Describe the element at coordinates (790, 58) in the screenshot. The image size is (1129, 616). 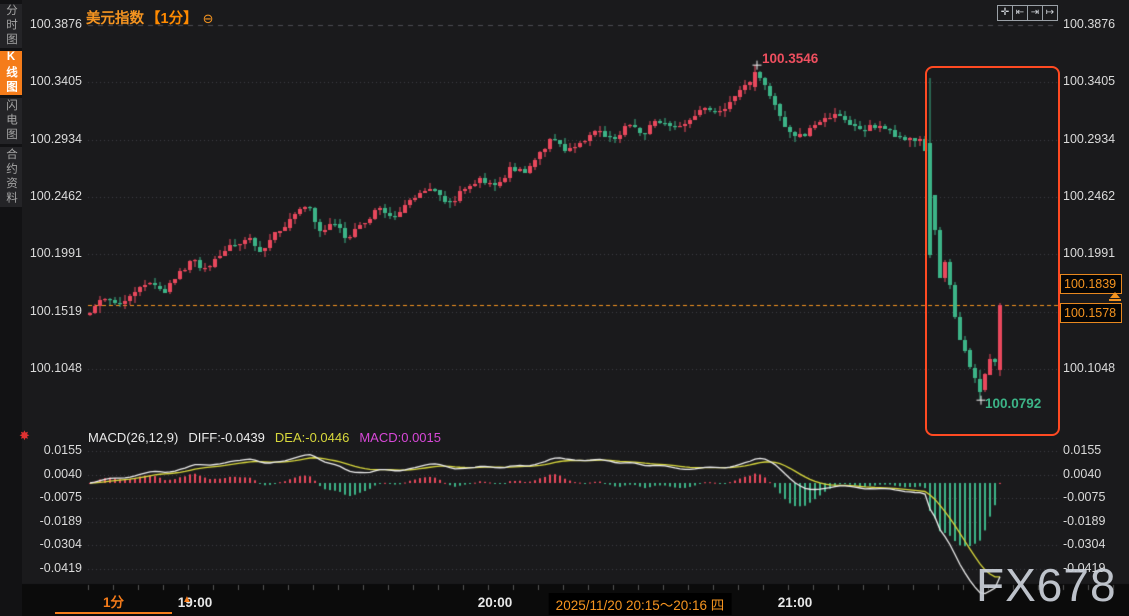
I see `session-high-label: 100.3546` at that location.